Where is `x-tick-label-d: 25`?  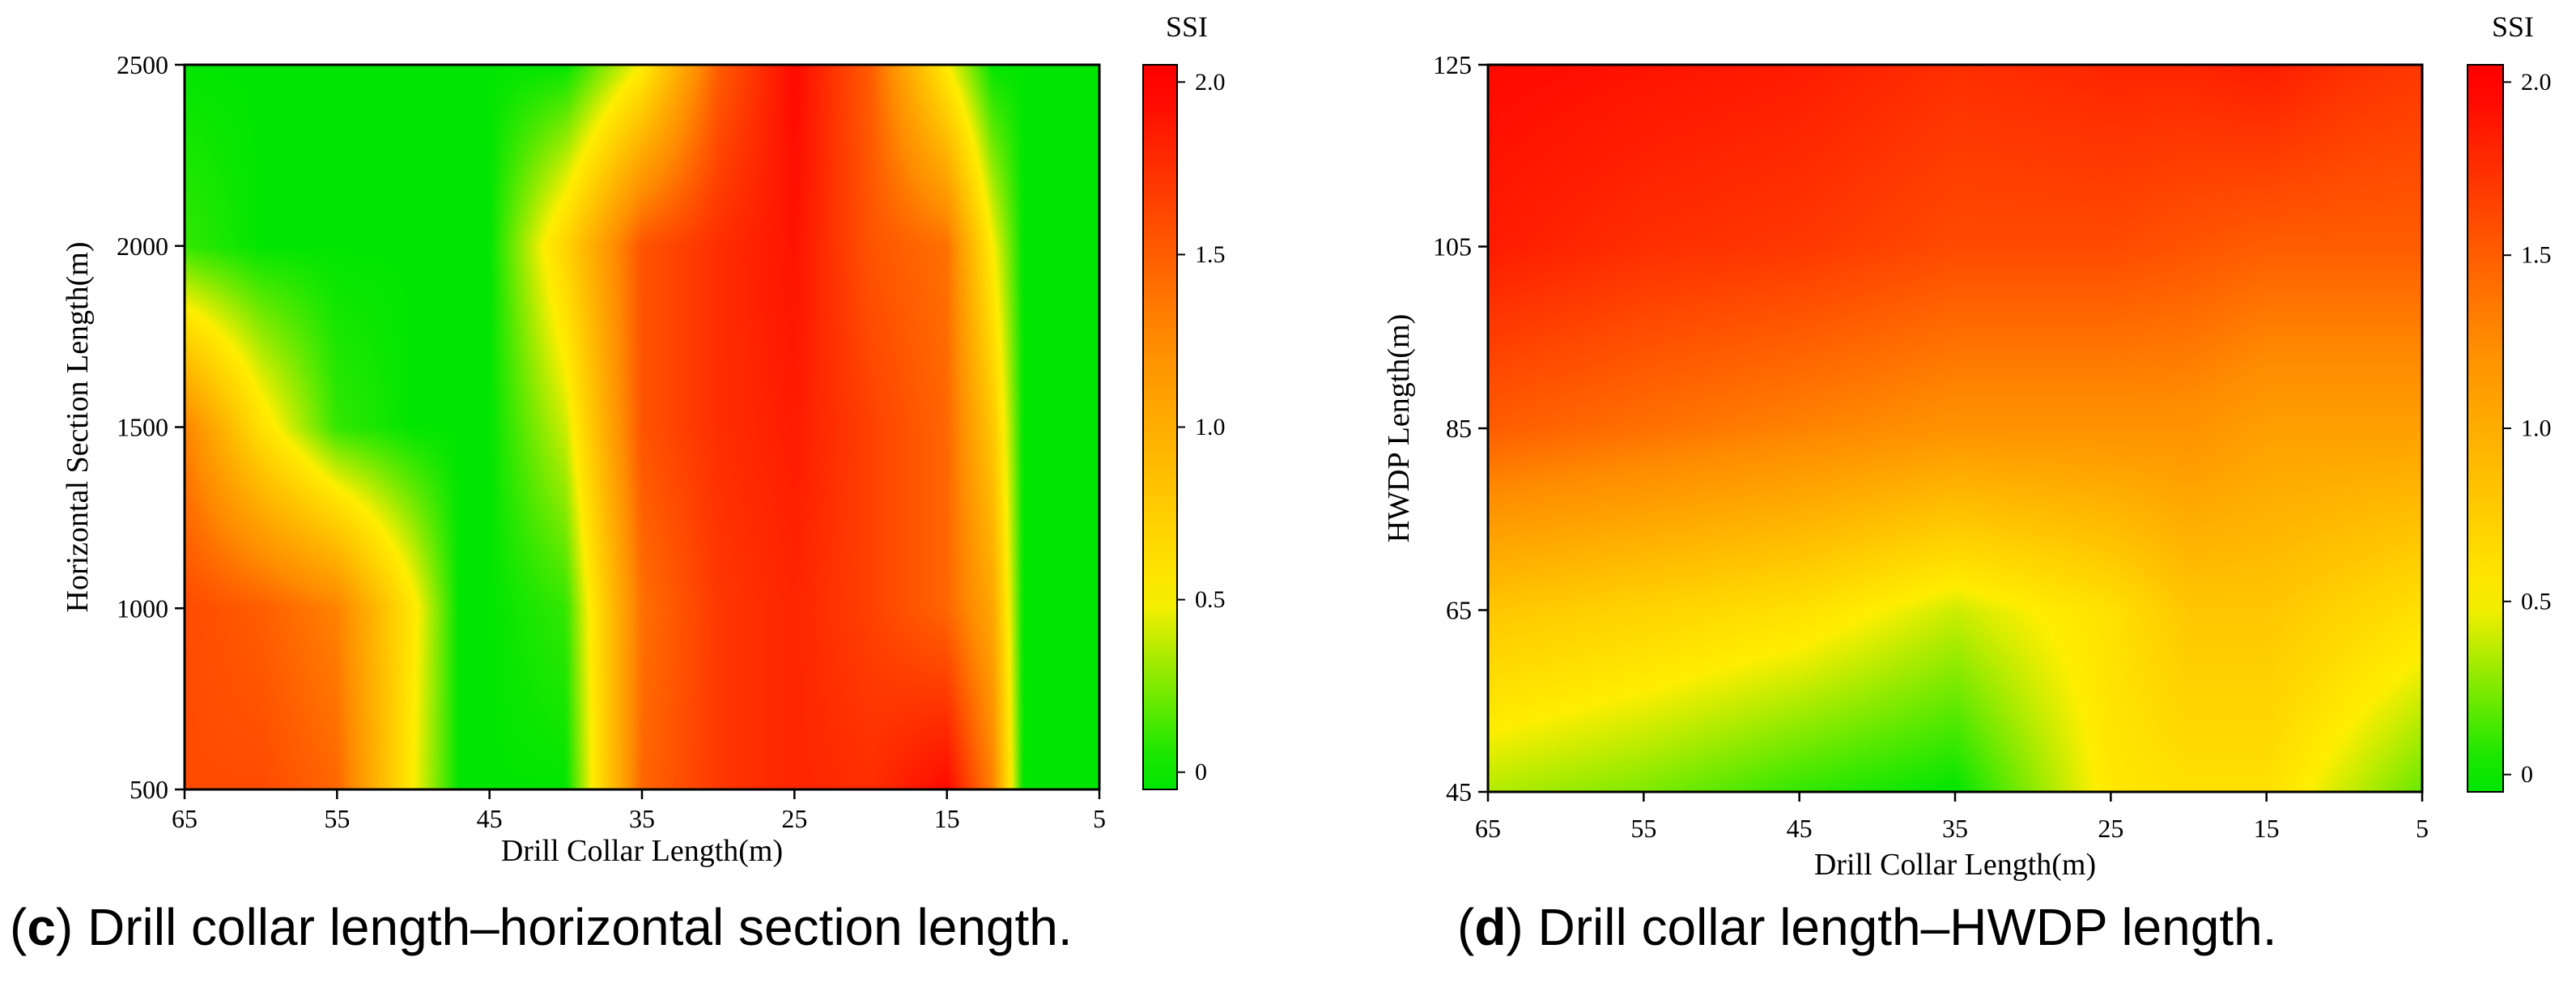 x-tick-label-d: 25 is located at coordinates (2110, 828).